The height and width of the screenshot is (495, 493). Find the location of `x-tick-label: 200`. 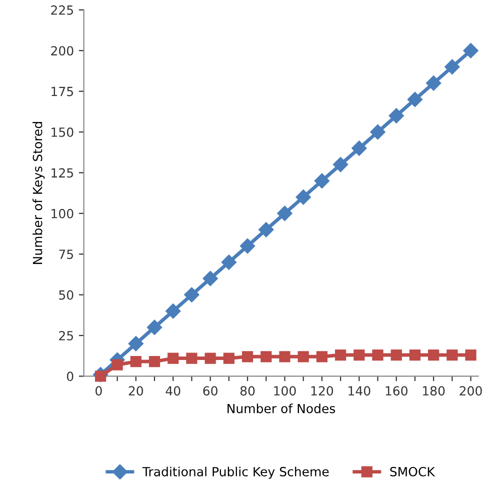

x-tick-label: 200 is located at coordinates (471, 391).